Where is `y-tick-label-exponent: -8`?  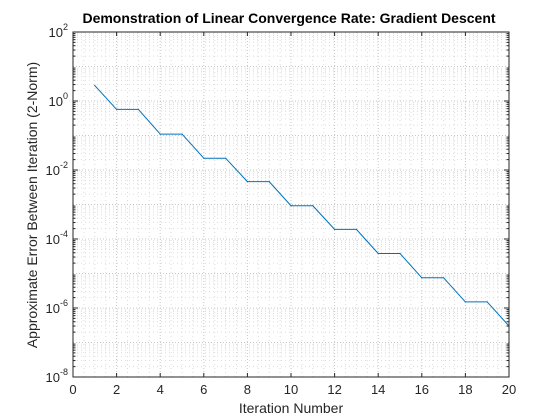
y-tick-label-exponent: -8 is located at coordinates (64, 372).